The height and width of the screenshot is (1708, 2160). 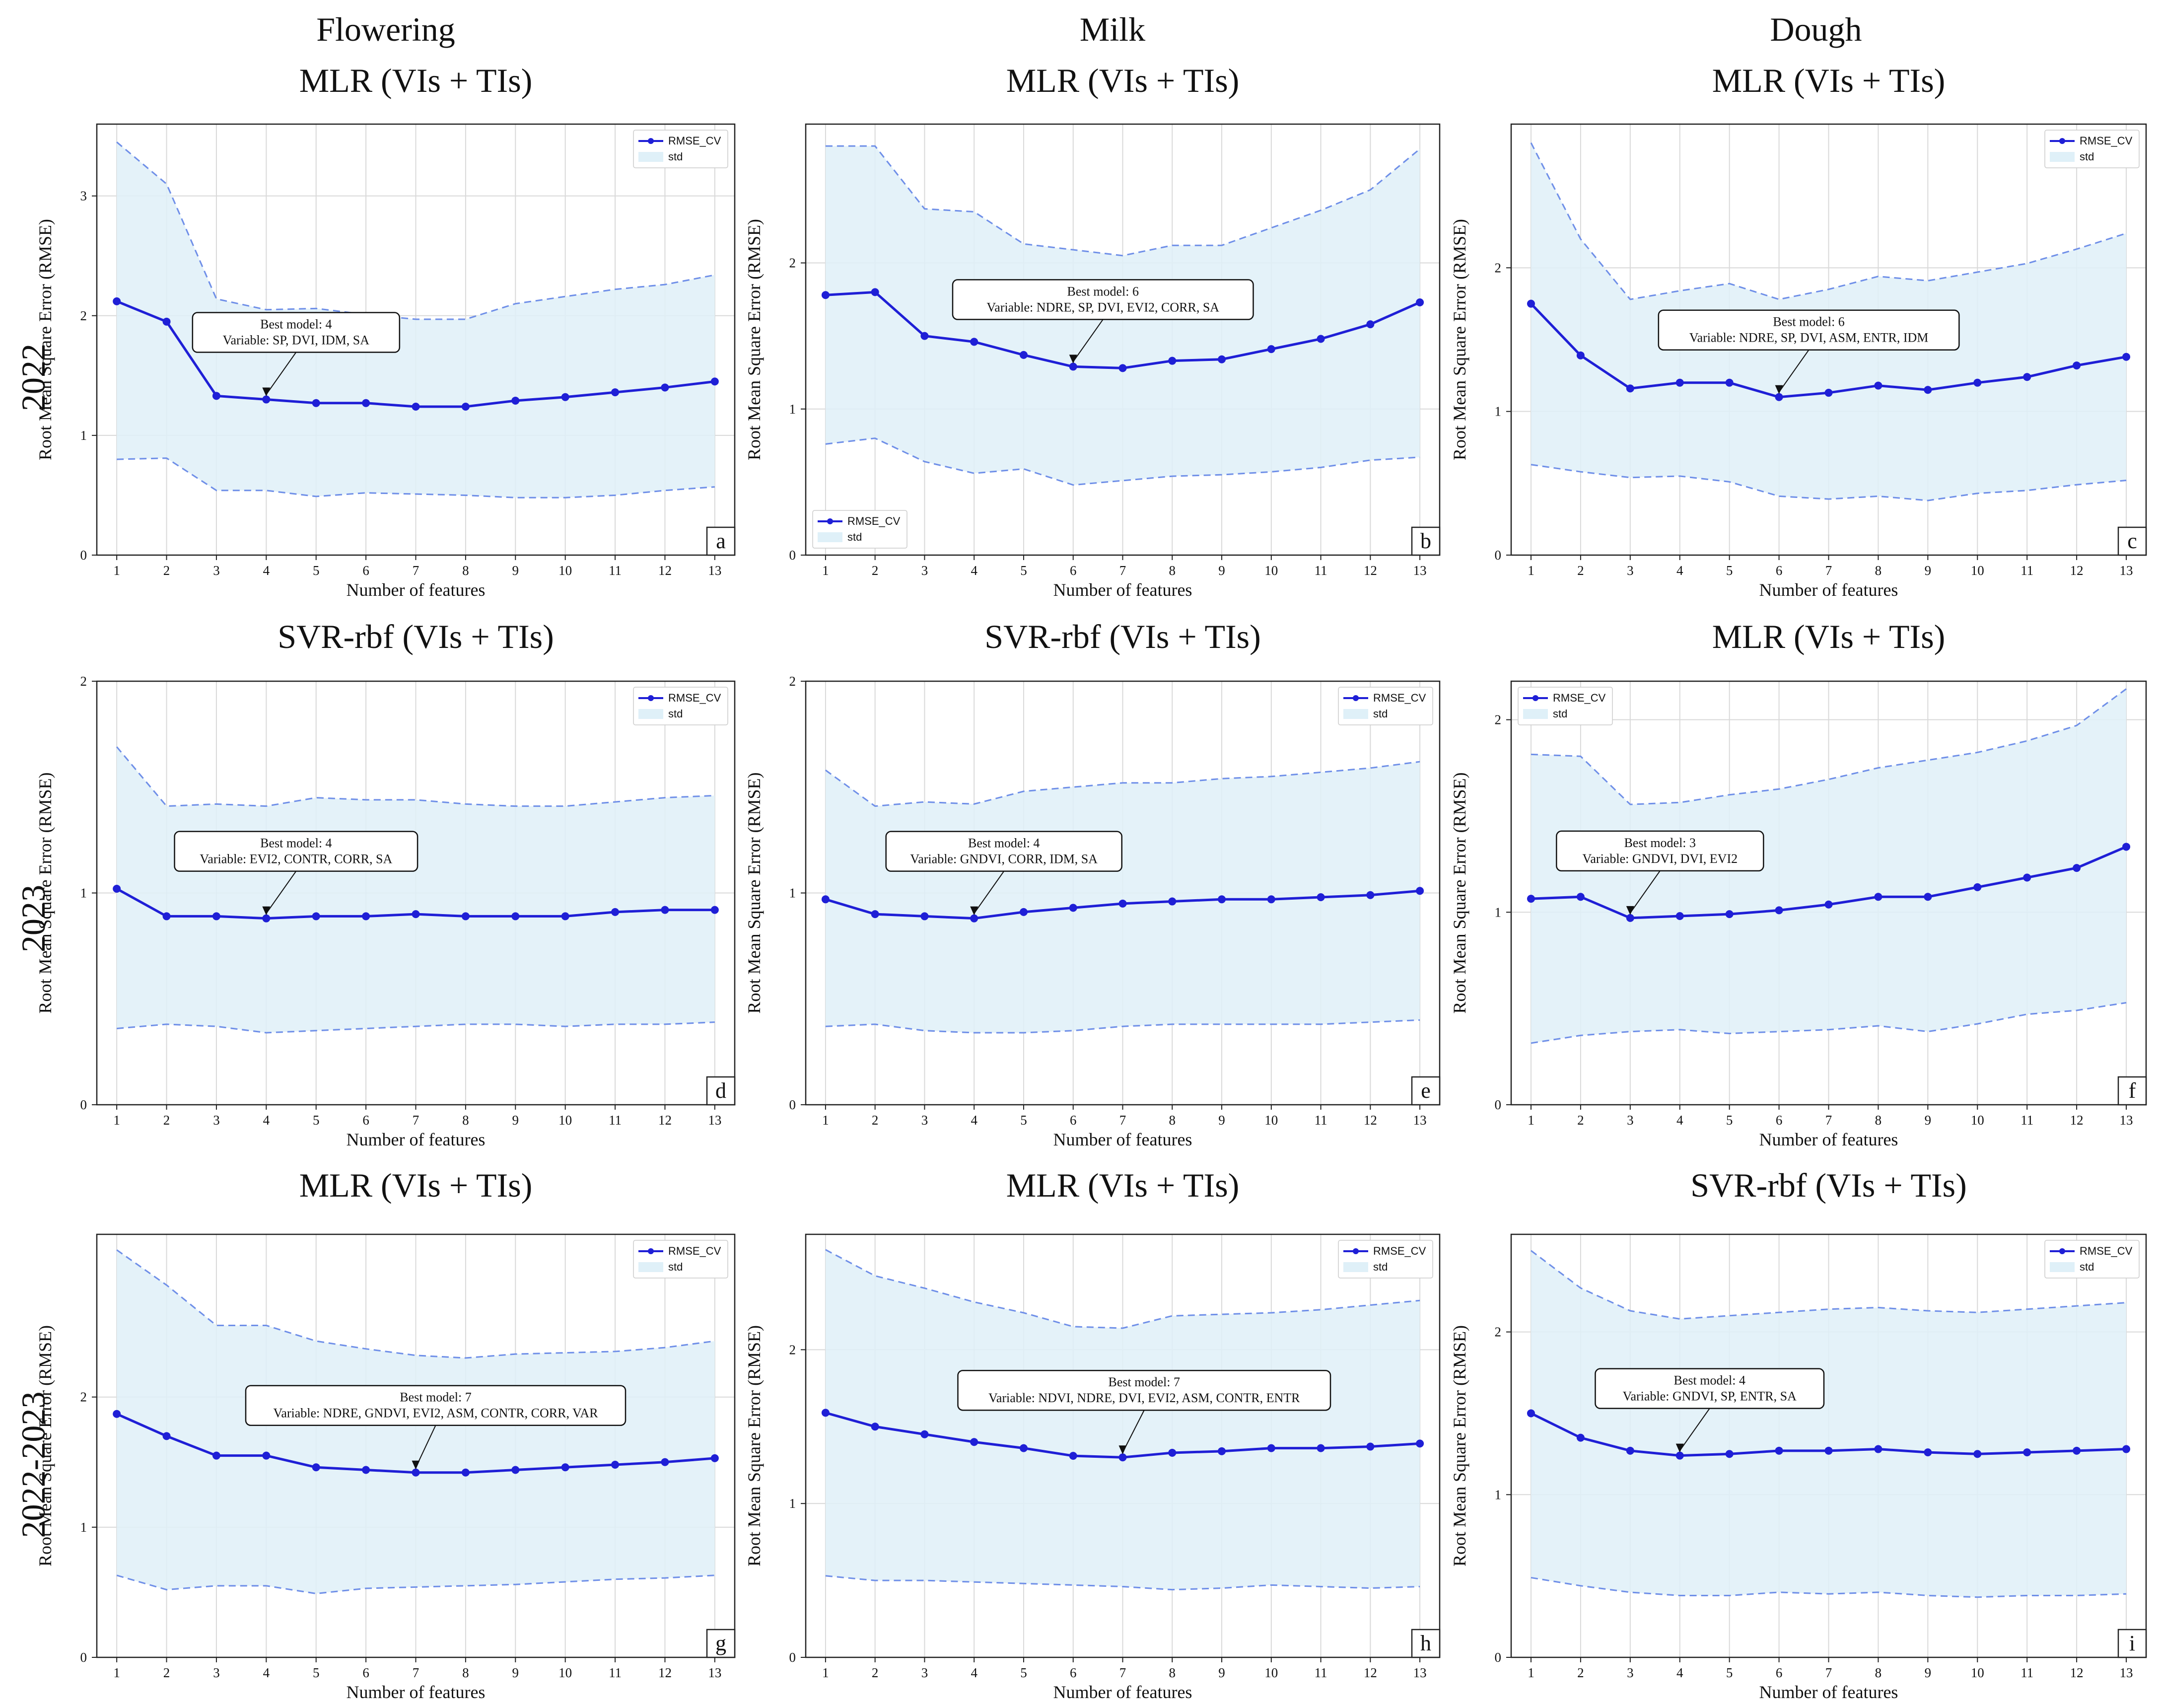 I want to click on std-band, so click(x=1122, y=897).